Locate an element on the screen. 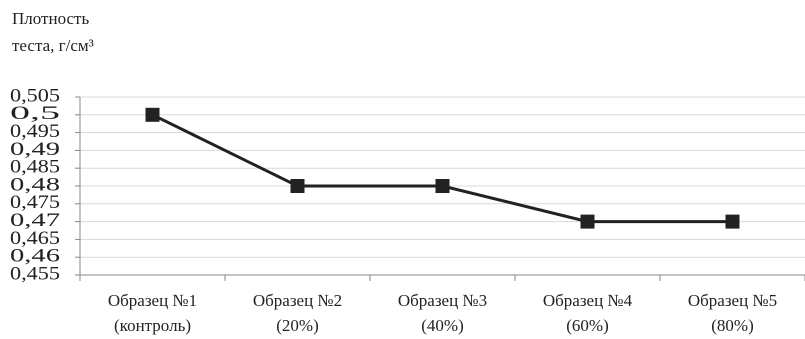  x-tick-label: (80%) is located at coordinates (732, 325).